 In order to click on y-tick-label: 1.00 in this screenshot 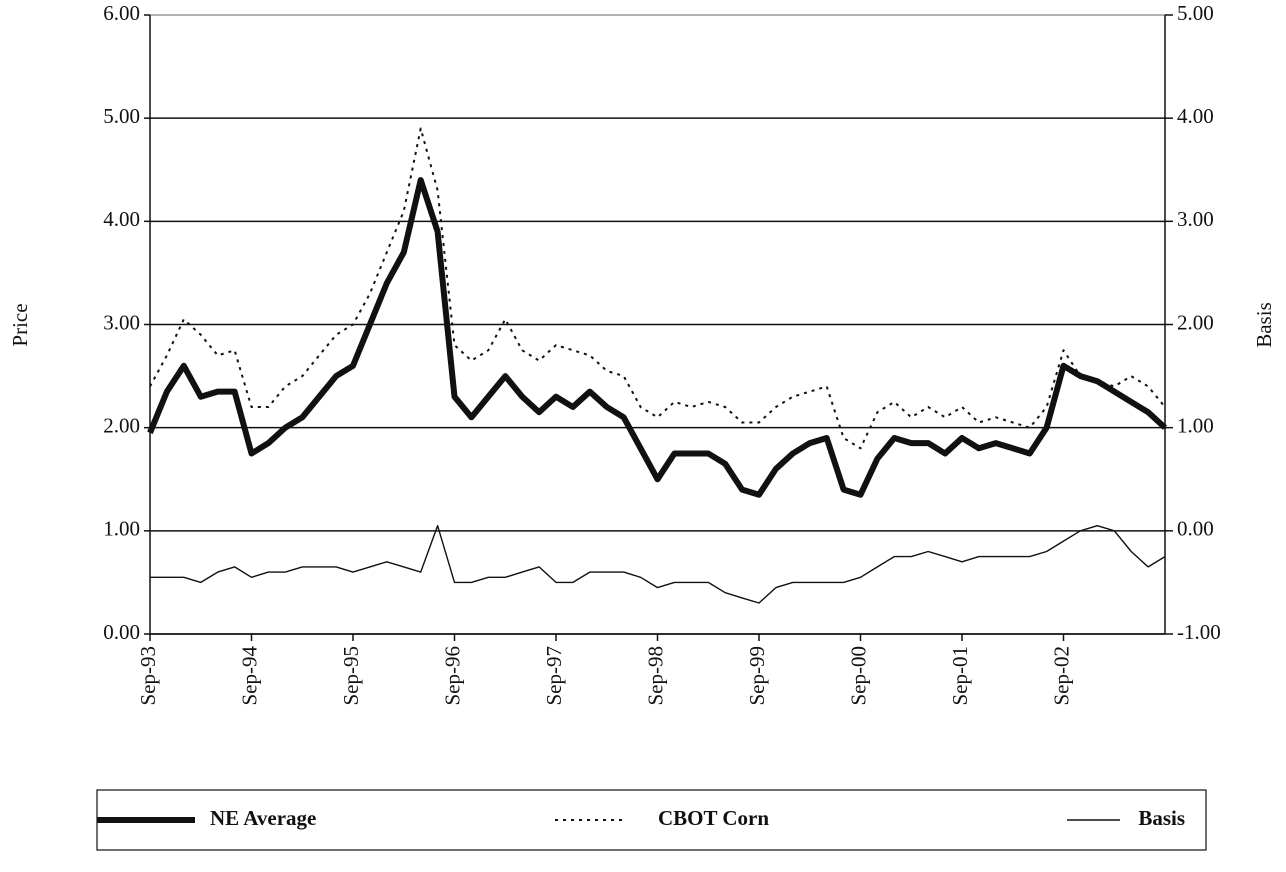, I will do `click(121, 529)`.